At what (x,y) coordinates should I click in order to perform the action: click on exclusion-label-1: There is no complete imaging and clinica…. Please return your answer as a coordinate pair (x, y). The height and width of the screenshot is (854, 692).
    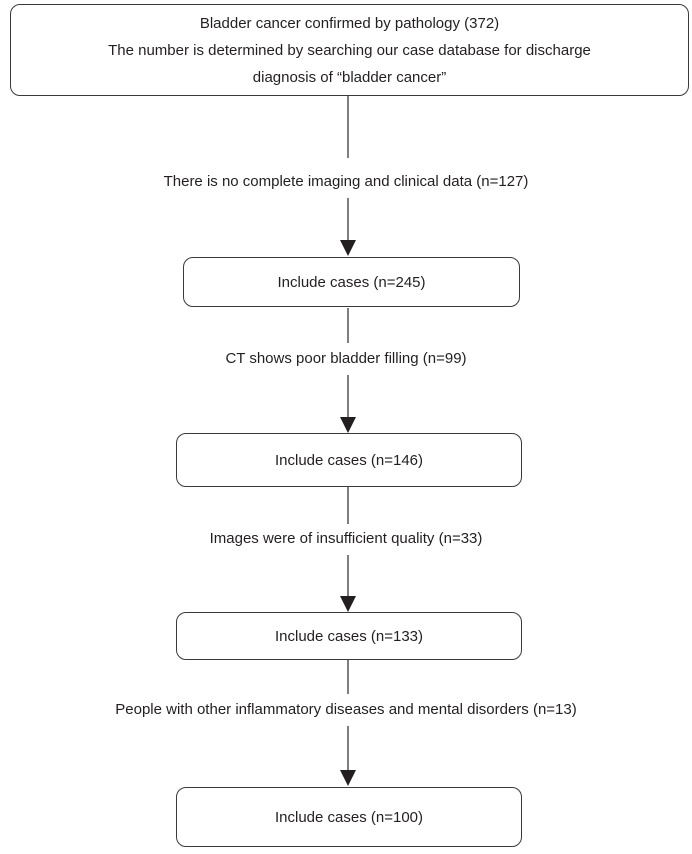
    Looking at the image, I should click on (346, 181).